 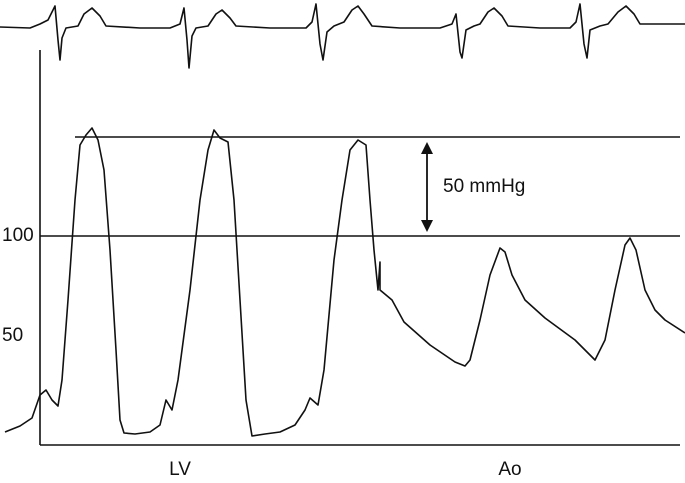 What do you see at coordinates (342, 36) in the screenshot?
I see `ecg-trace` at bounding box center [342, 36].